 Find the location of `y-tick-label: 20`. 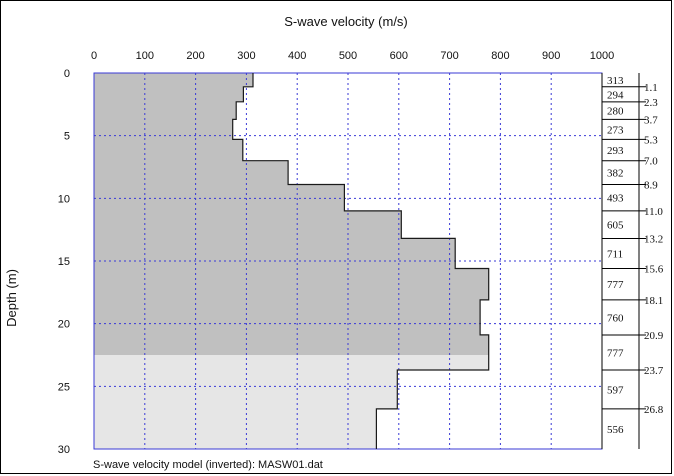

y-tick-label: 20 is located at coordinates (64, 325).